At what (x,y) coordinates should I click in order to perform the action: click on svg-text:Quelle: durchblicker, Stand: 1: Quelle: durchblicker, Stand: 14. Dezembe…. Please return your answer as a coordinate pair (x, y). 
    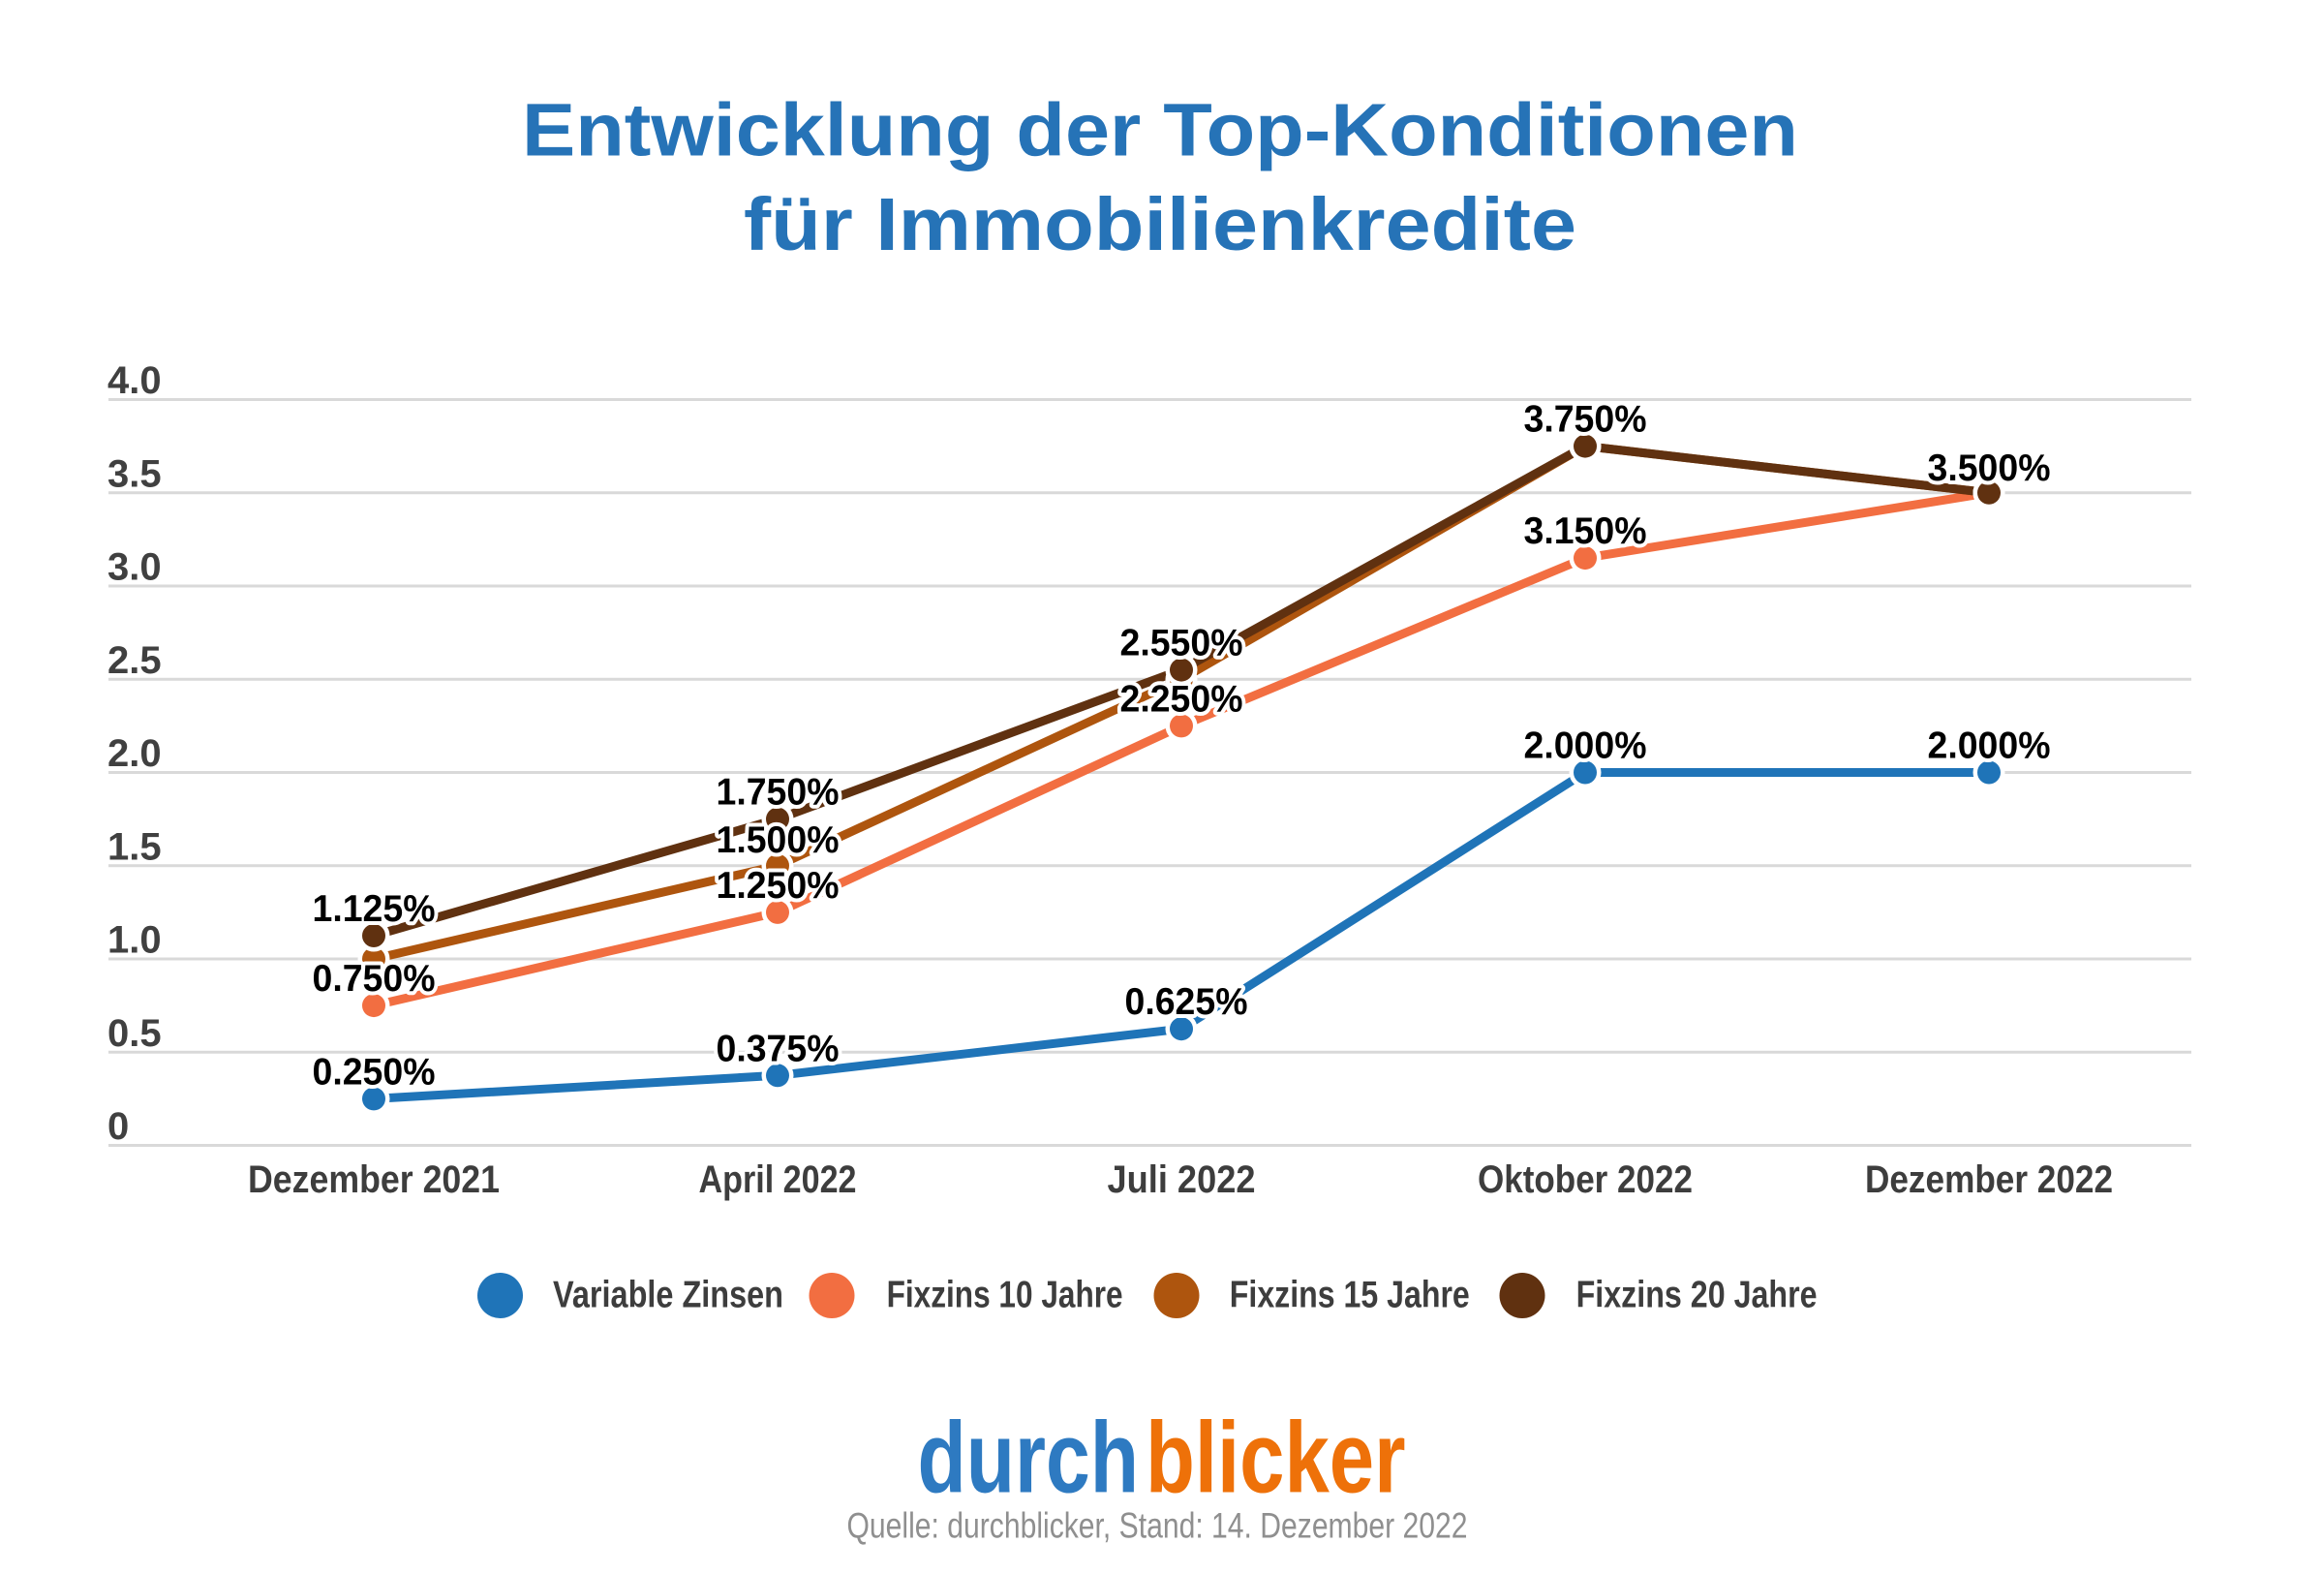
    Looking at the image, I should click on (1158, 1525).